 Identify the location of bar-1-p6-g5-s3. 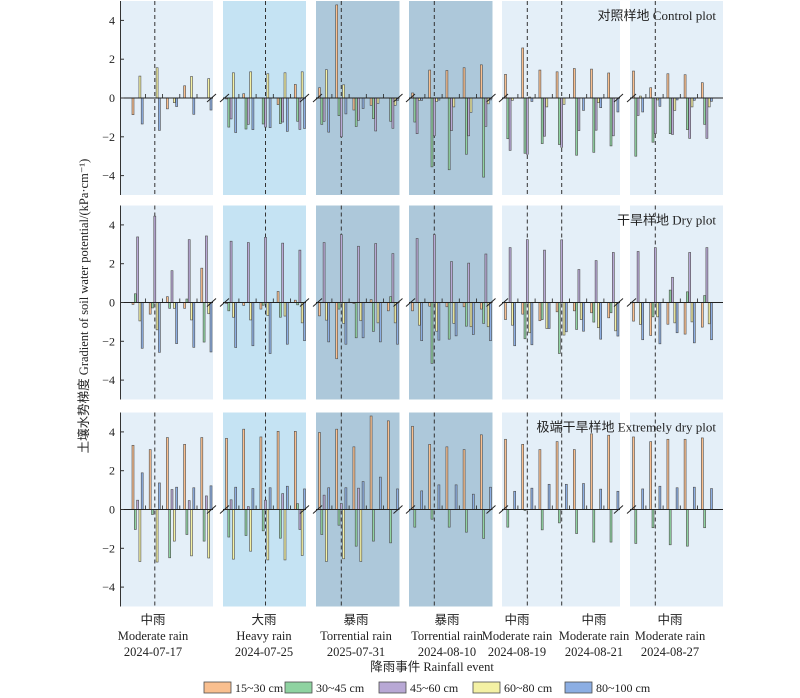
(707, 118).